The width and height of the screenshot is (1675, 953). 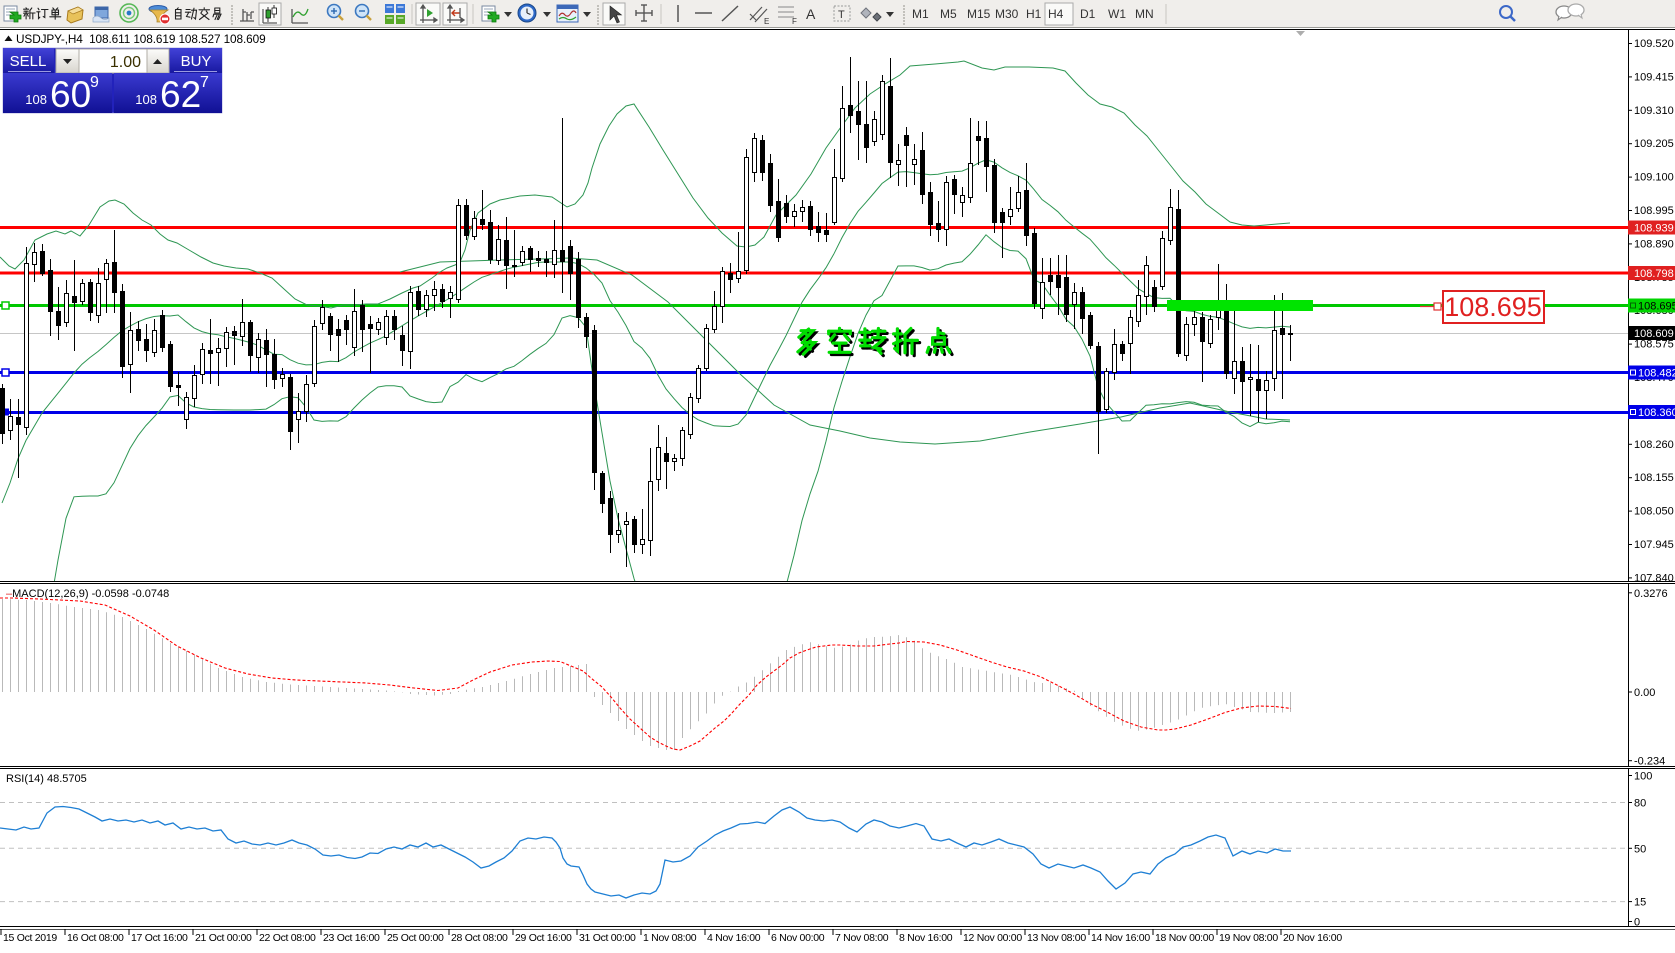 What do you see at coordinates (811, 14) in the screenshot?
I see `svg-text: A` at bounding box center [811, 14].